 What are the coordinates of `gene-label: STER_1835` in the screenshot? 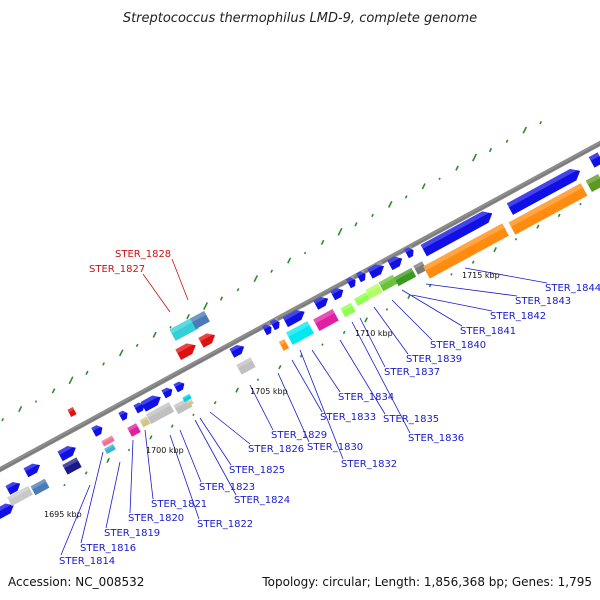 It's located at (411, 419).